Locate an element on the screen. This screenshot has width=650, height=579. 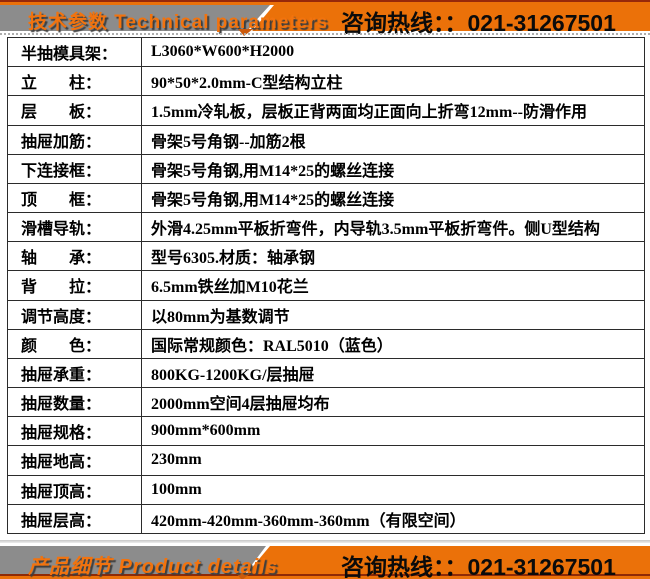
table-row: 抽屉层高： 420mm-420mm-360mm-360mm（有限空间） is located at coordinates (326, 518).